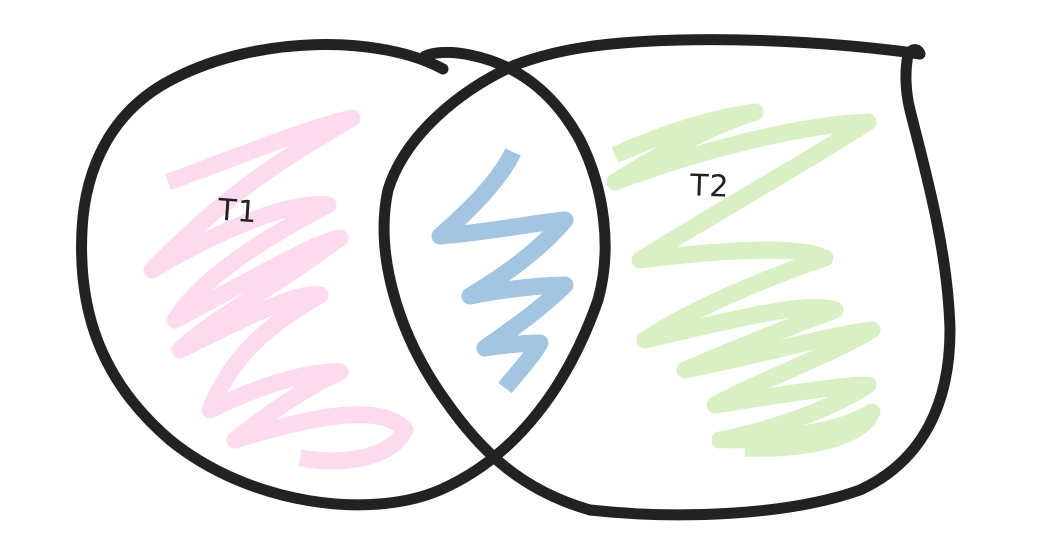  Describe the element at coordinates (502, 271) in the screenshot. I see `intersection-region-scribble` at that location.